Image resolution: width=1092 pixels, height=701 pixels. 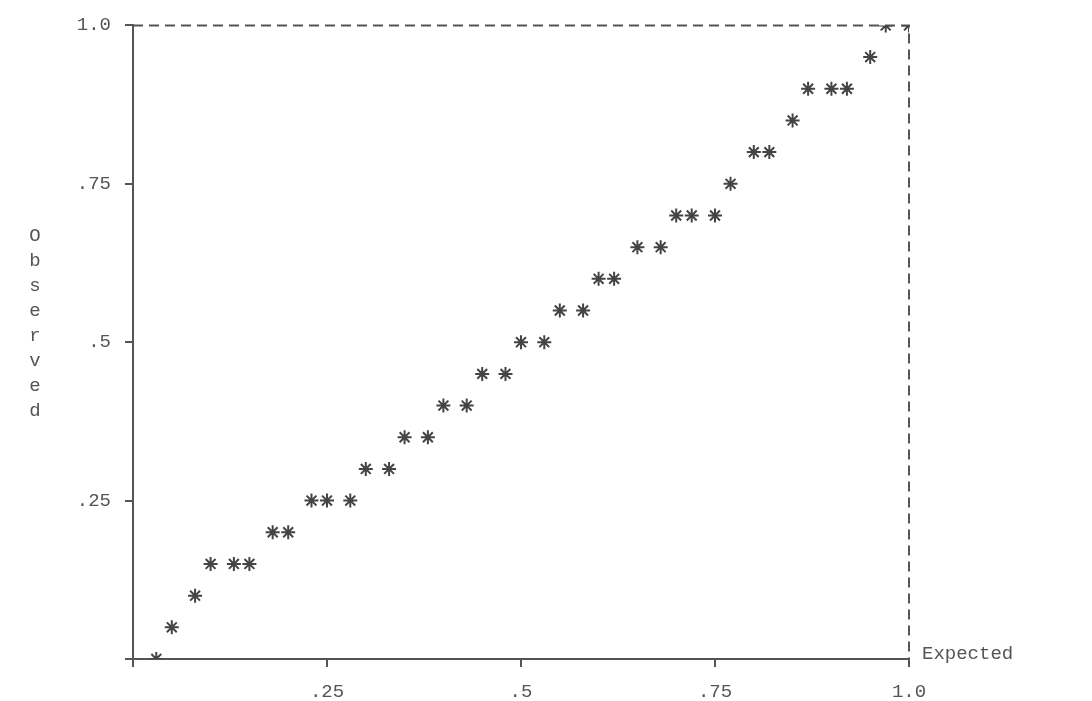 I want to click on y-tick-label: .25, so click(x=93, y=500).